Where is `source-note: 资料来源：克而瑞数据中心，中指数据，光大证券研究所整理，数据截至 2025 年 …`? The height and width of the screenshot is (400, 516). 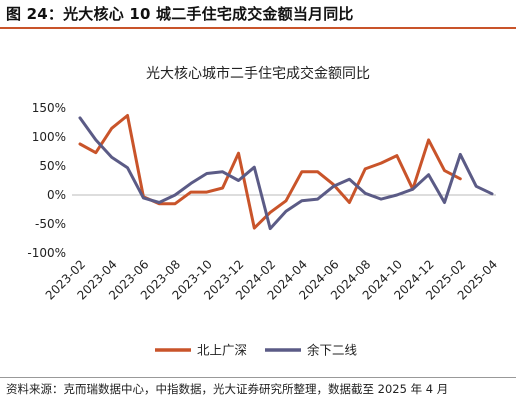
source-note: 资料来源：克而瑞数据中心，中指数据，光大证券研究所整理，数据截至 2025 年 … is located at coordinates (227, 389).